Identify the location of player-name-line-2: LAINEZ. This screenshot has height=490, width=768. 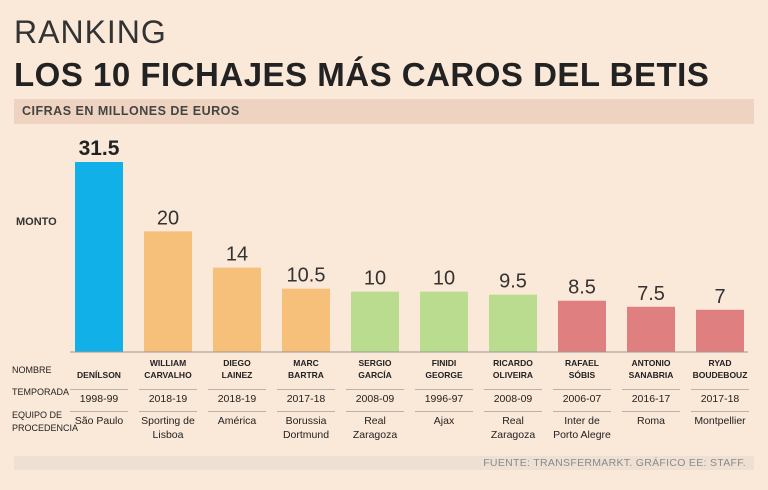
(237, 375).